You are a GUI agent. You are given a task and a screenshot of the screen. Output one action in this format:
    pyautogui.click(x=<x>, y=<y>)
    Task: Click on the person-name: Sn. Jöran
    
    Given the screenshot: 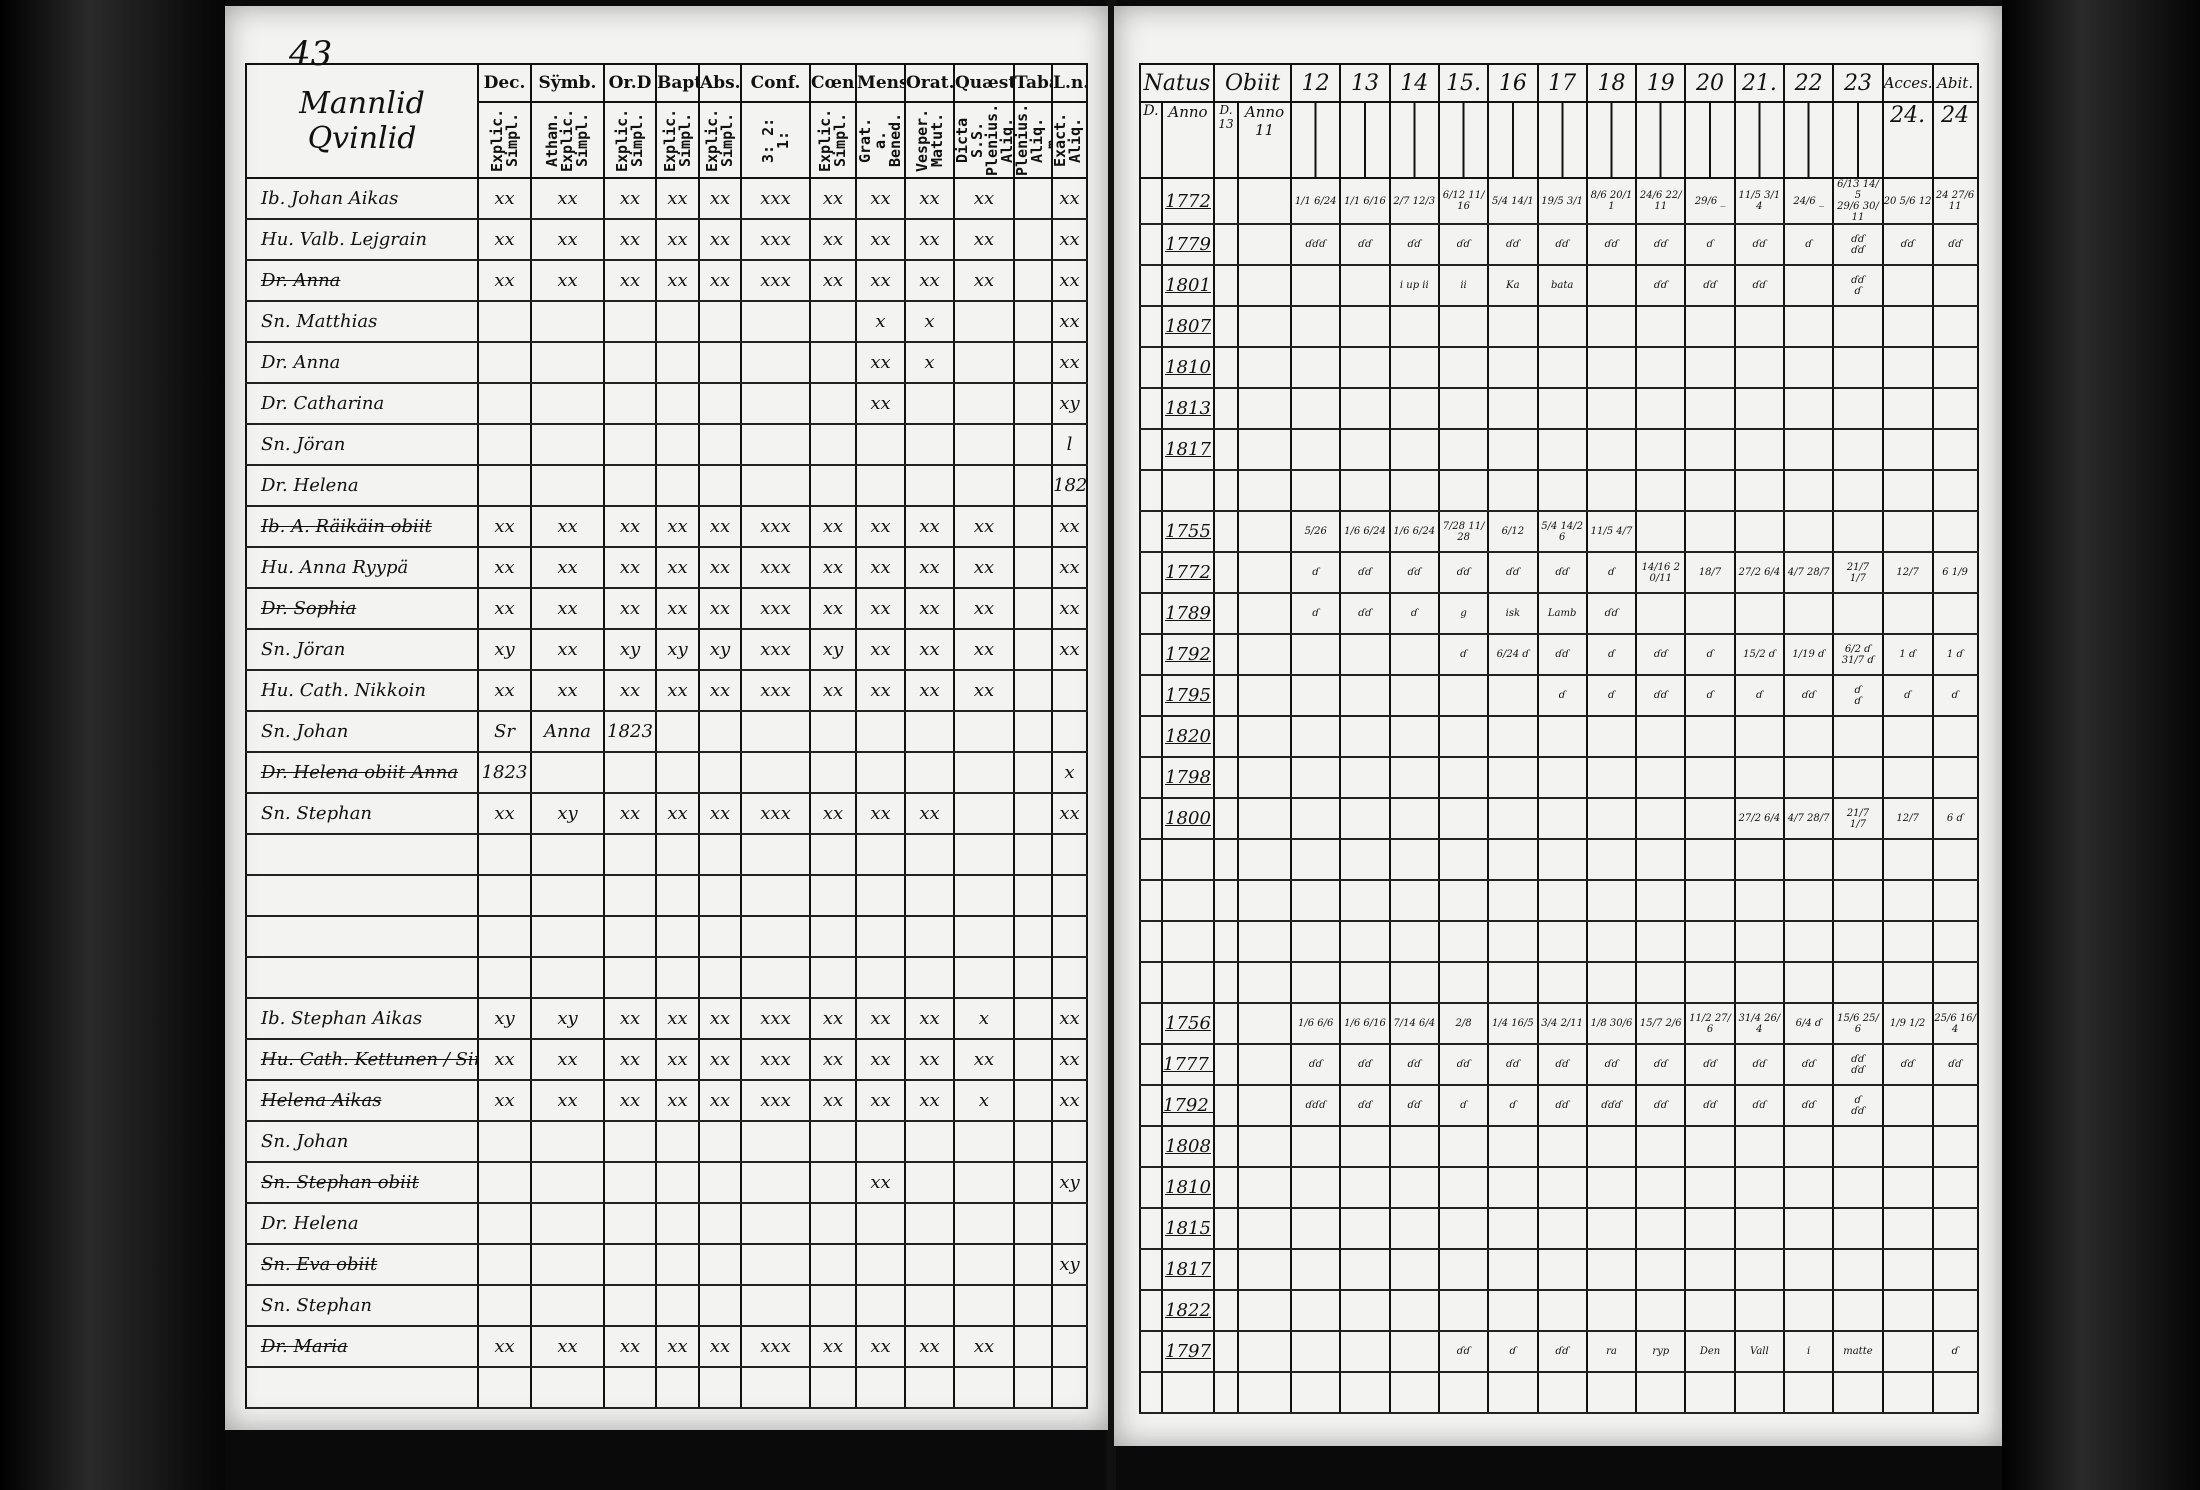 What is the action you would take?
    pyautogui.click(x=362, y=445)
    